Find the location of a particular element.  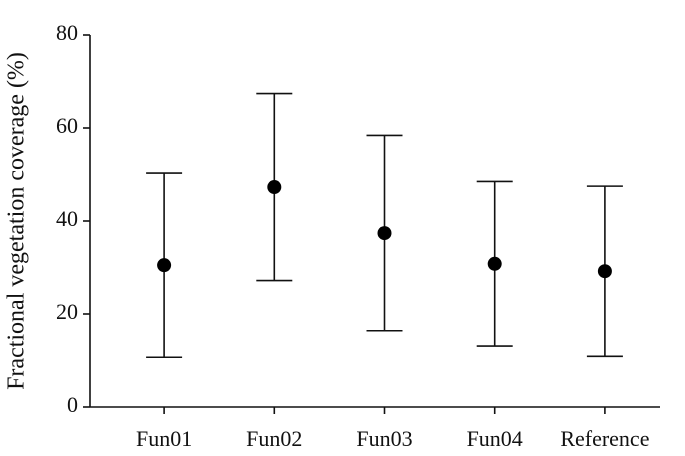

y-tick-label: 0 is located at coordinates (72, 404).